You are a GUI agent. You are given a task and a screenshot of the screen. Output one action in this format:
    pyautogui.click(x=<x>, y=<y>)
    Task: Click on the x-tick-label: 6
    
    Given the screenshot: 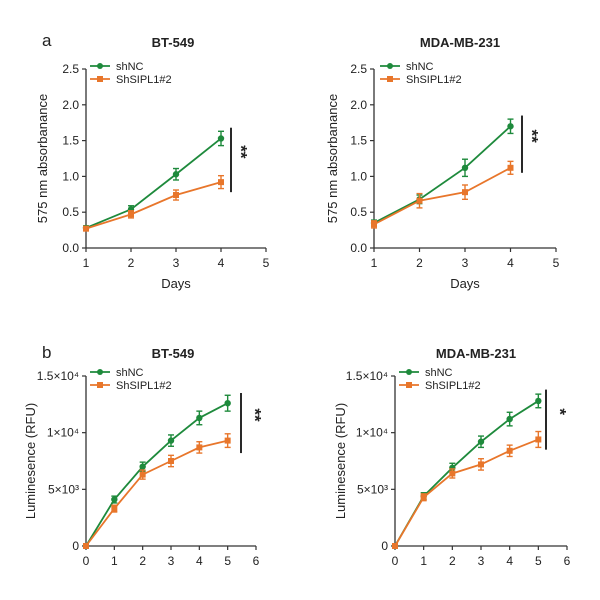 What is the action you would take?
    pyautogui.click(x=256, y=561)
    